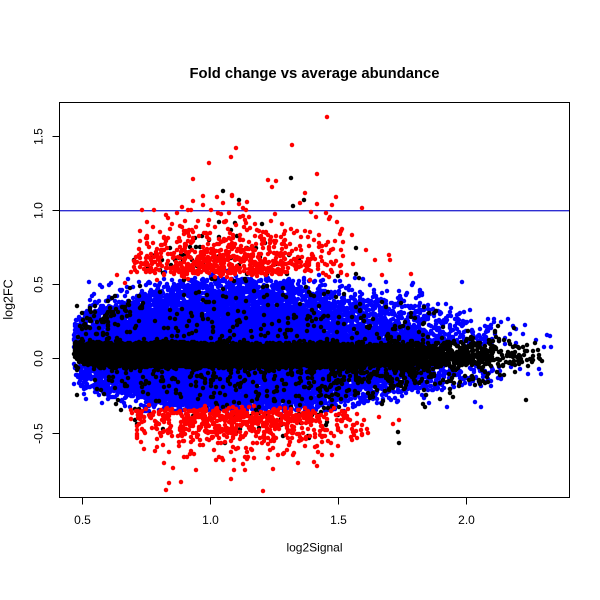 The width and height of the screenshot is (600, 600). Describe the element at coordinates (315, 74) in the screenshot. I see `svg-text:Fold change vs average abundan: Fold change vs average abundance` at that location.